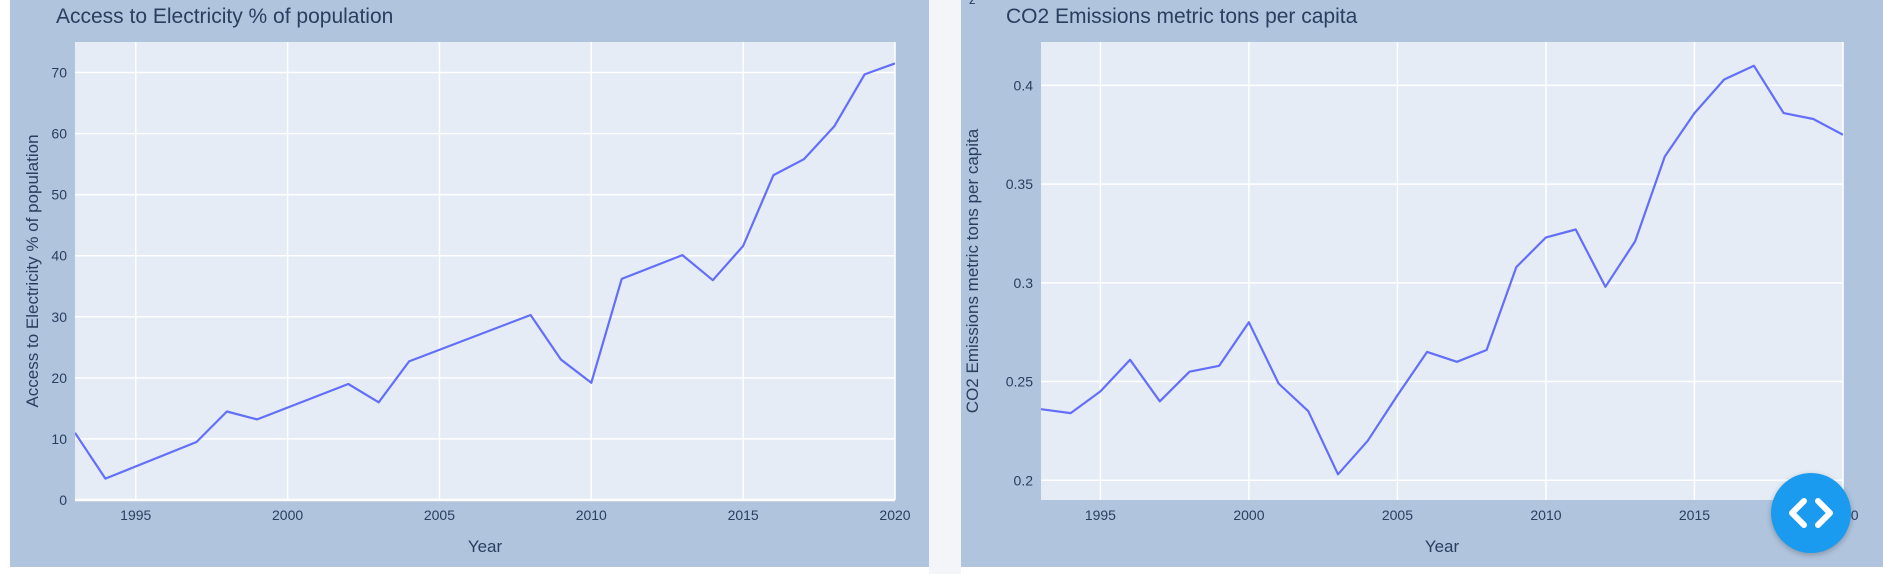  What do you see at coordinates (59, 317) in the screenshot?
I see `y-tick-label: 30` at bounding box center [59, 317].